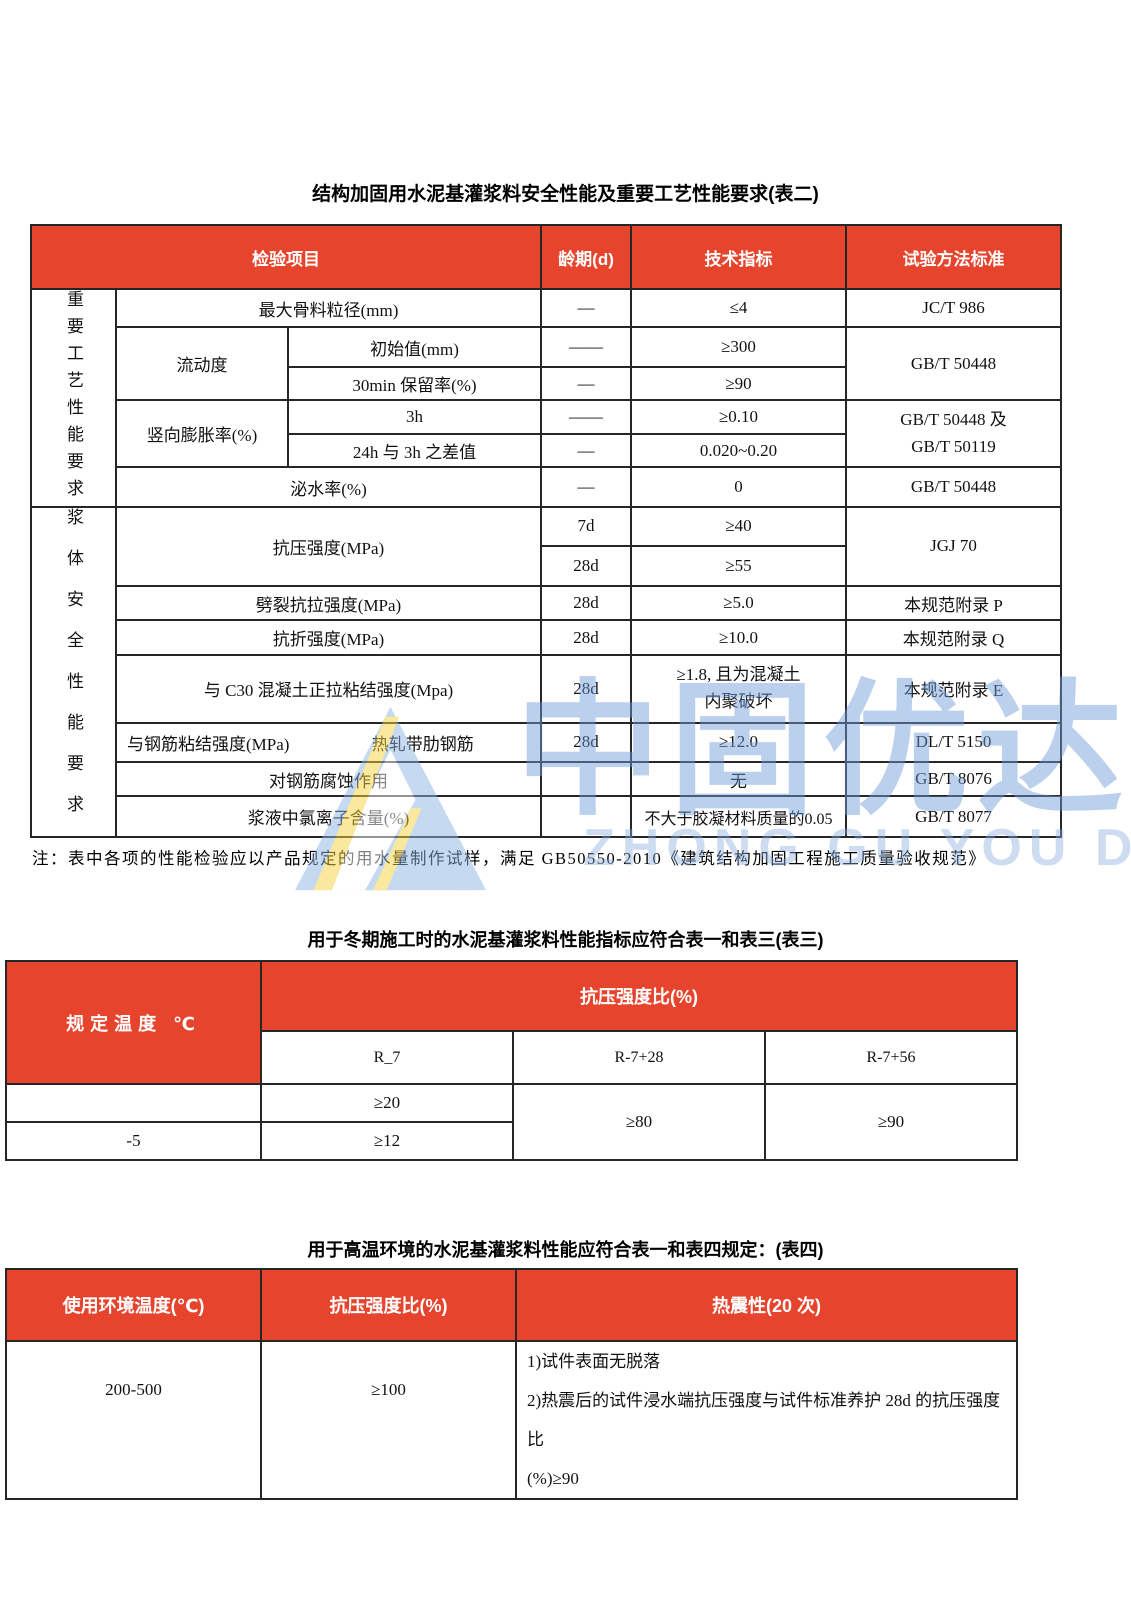 The image size is (1131, 1600). I want to click on t2-header-index: 技术指标, so click(739, 257).